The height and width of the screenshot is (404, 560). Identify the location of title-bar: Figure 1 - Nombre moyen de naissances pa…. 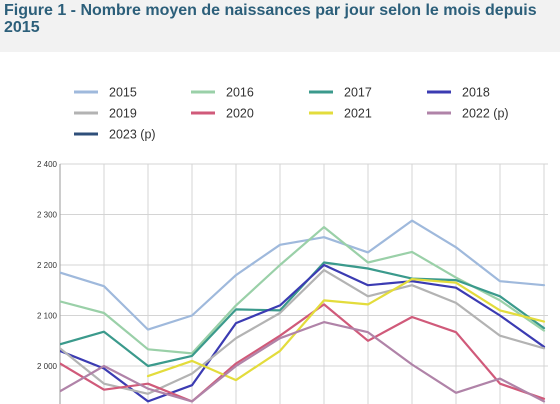
(280, 26).